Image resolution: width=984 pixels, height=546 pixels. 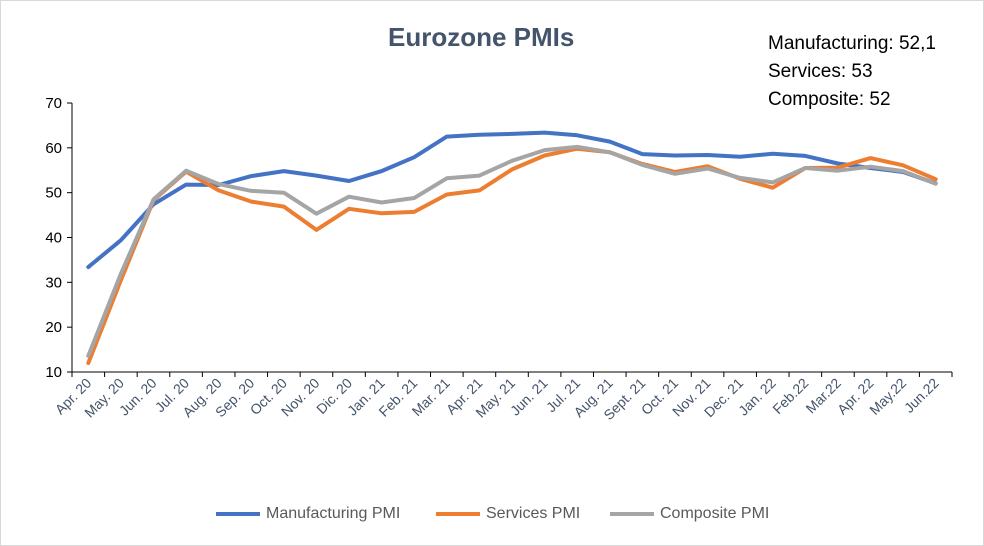 I want to click on legend-swatch-composite, so click(x=632, y=514).